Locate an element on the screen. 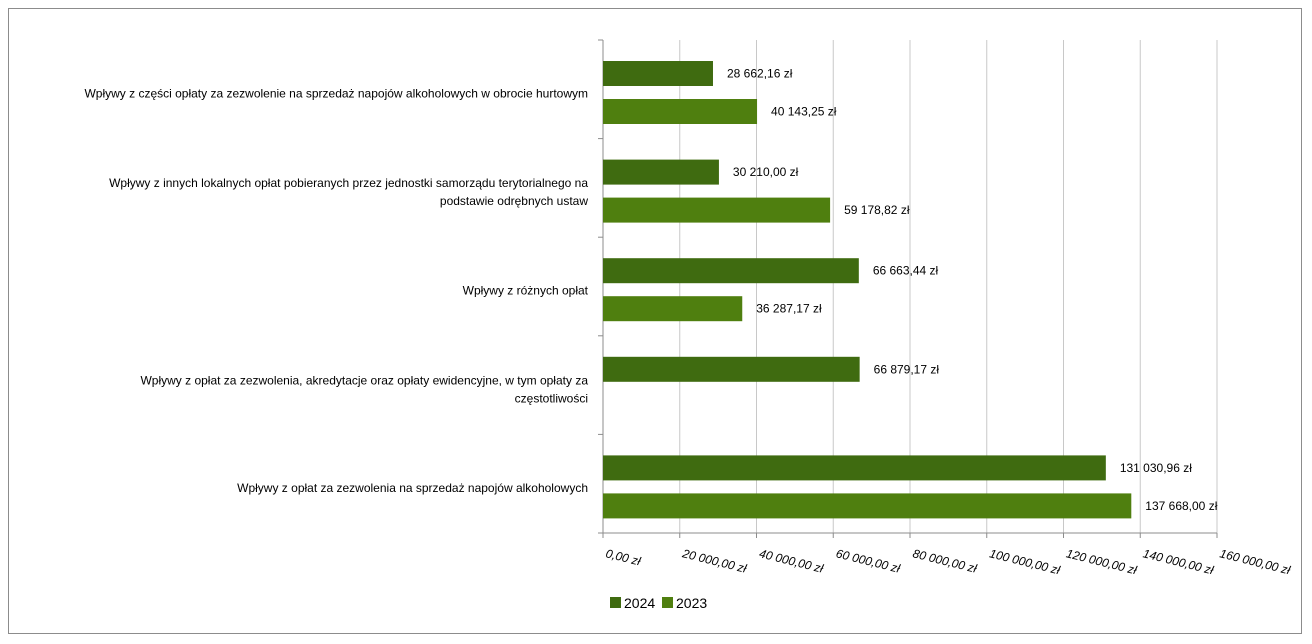  legend-swatch-2023 is located at coordinates (667, 602).